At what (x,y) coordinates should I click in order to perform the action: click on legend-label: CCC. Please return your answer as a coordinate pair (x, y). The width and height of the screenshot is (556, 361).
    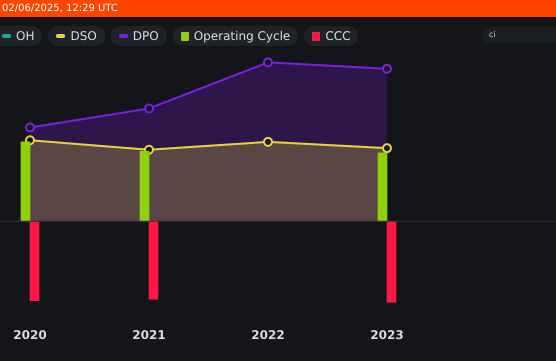
    Looking at the image, I should click on (337, 36).